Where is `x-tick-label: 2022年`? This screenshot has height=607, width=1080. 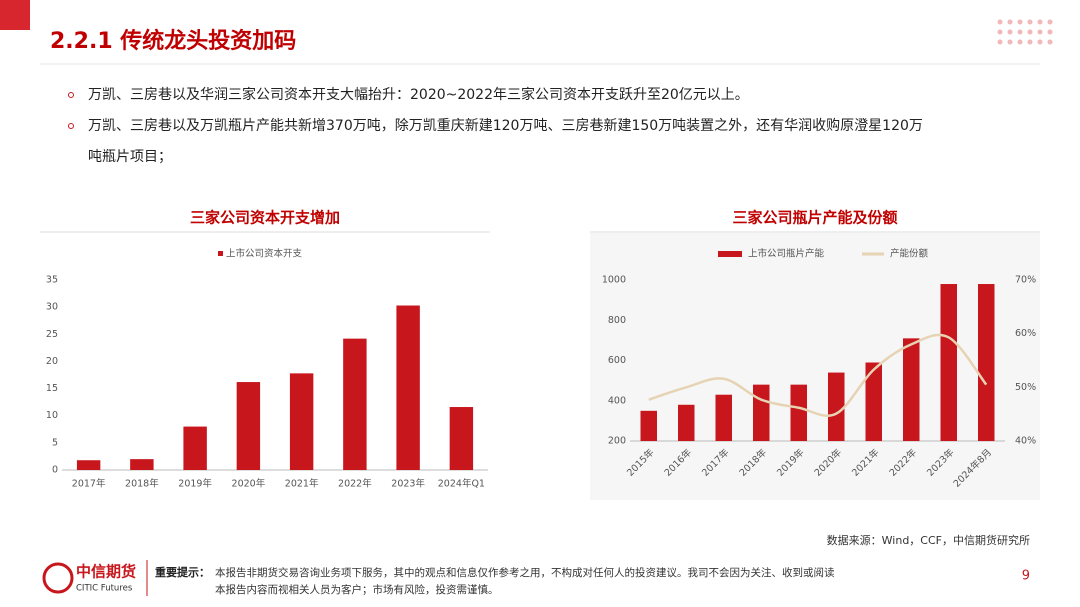 x-tick-label: 2022年 is located at coordinates (355, 484).